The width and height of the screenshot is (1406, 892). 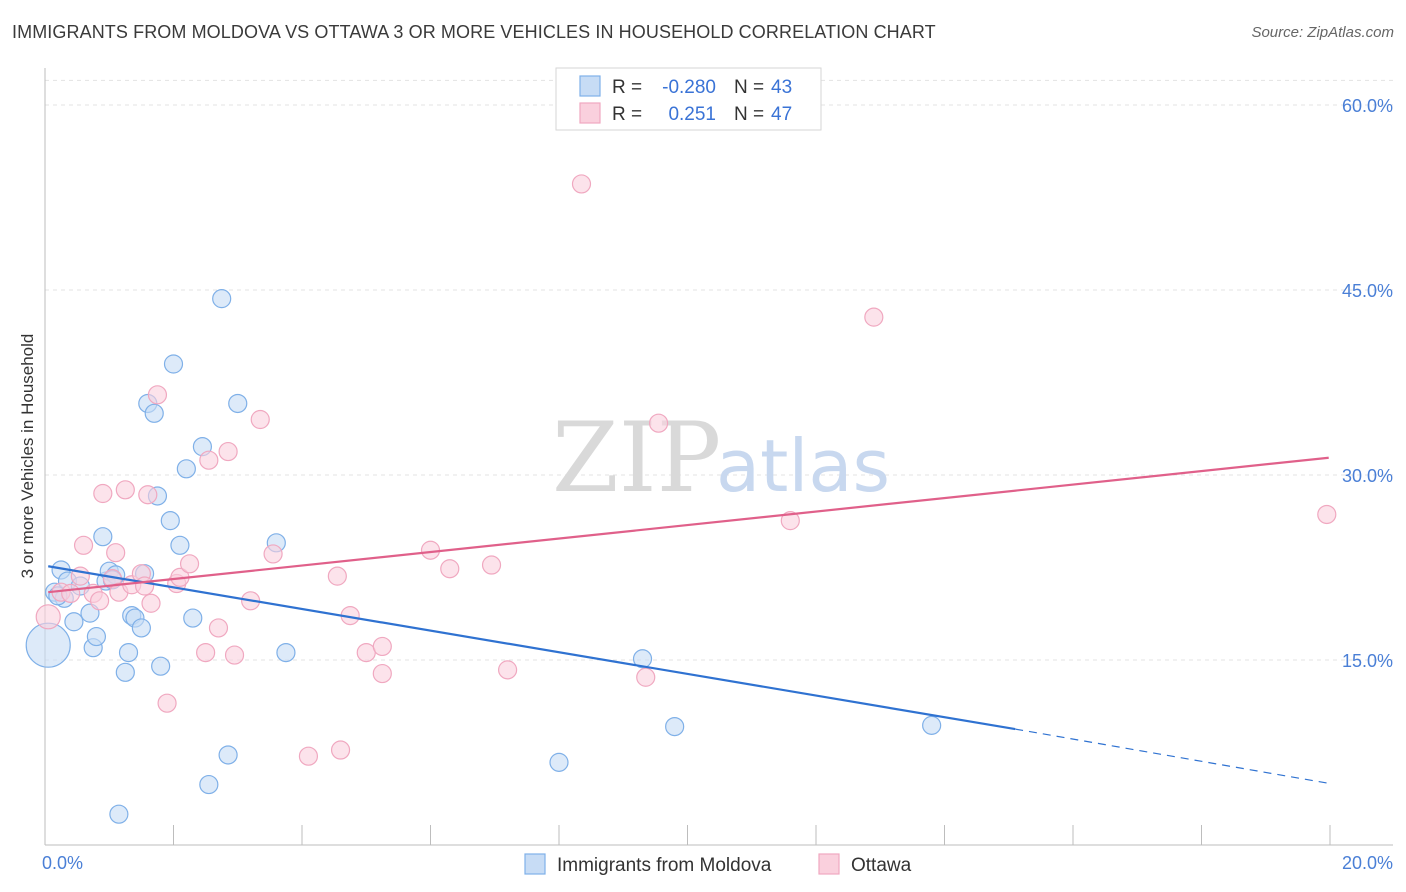 I want to click on legend-box: R = -0.280 N = 43 R = 0.251 N = 47, so click(x=688, y=99).